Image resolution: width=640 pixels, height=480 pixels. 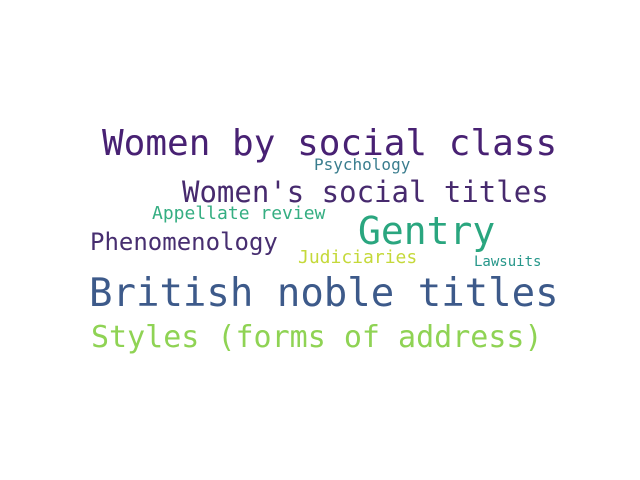 What do you see at coordinates (317, 337) in the screenshot?
I see `word-styles-forms-of-address: Styles (forms of address)` at bounding box center [317, 337].